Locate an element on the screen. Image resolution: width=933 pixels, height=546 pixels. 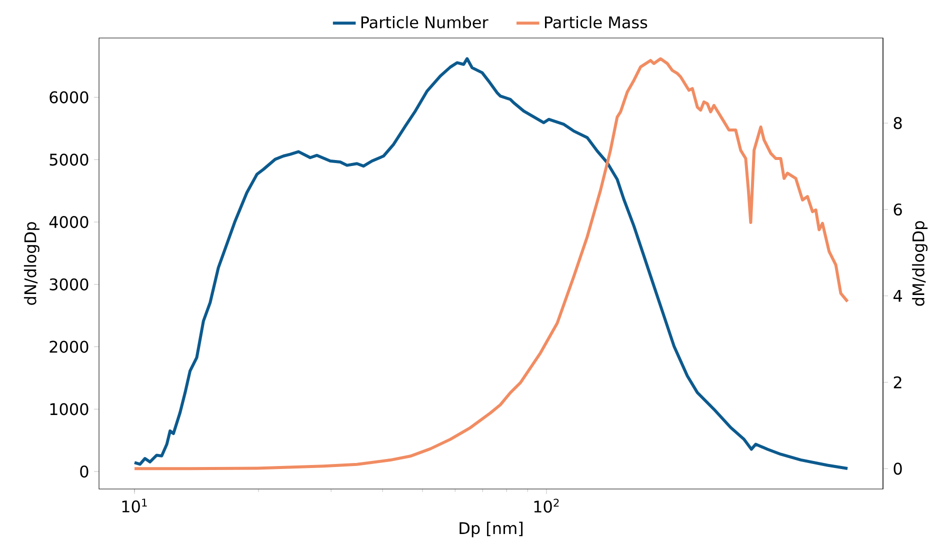
y-tick-label: 3000 is located at coordinates (69, 284).